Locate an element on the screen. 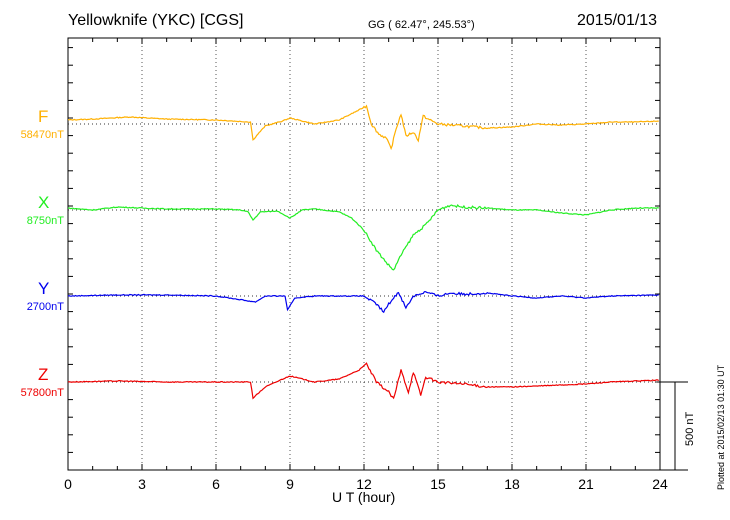 This screenshot has width=730, height=520. station-coordinates: GG ( 62.47°, 245.53°) is located at coordinates (421, 25).